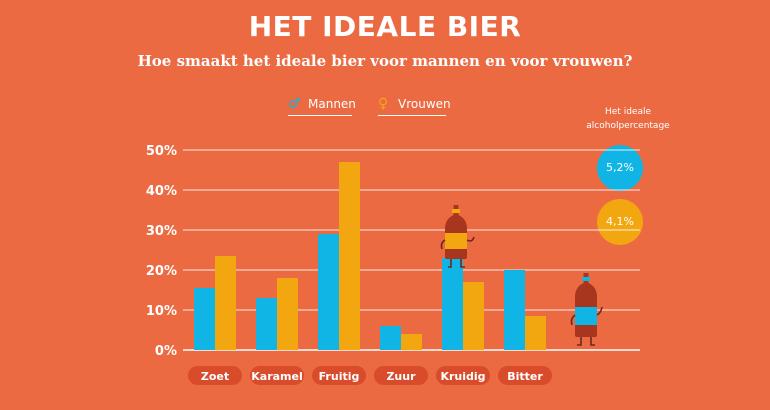 This screenshot has width=770, height=410. I want to click on alcohol-label: Het ideale alcoholpercentage, so click(628, 119).